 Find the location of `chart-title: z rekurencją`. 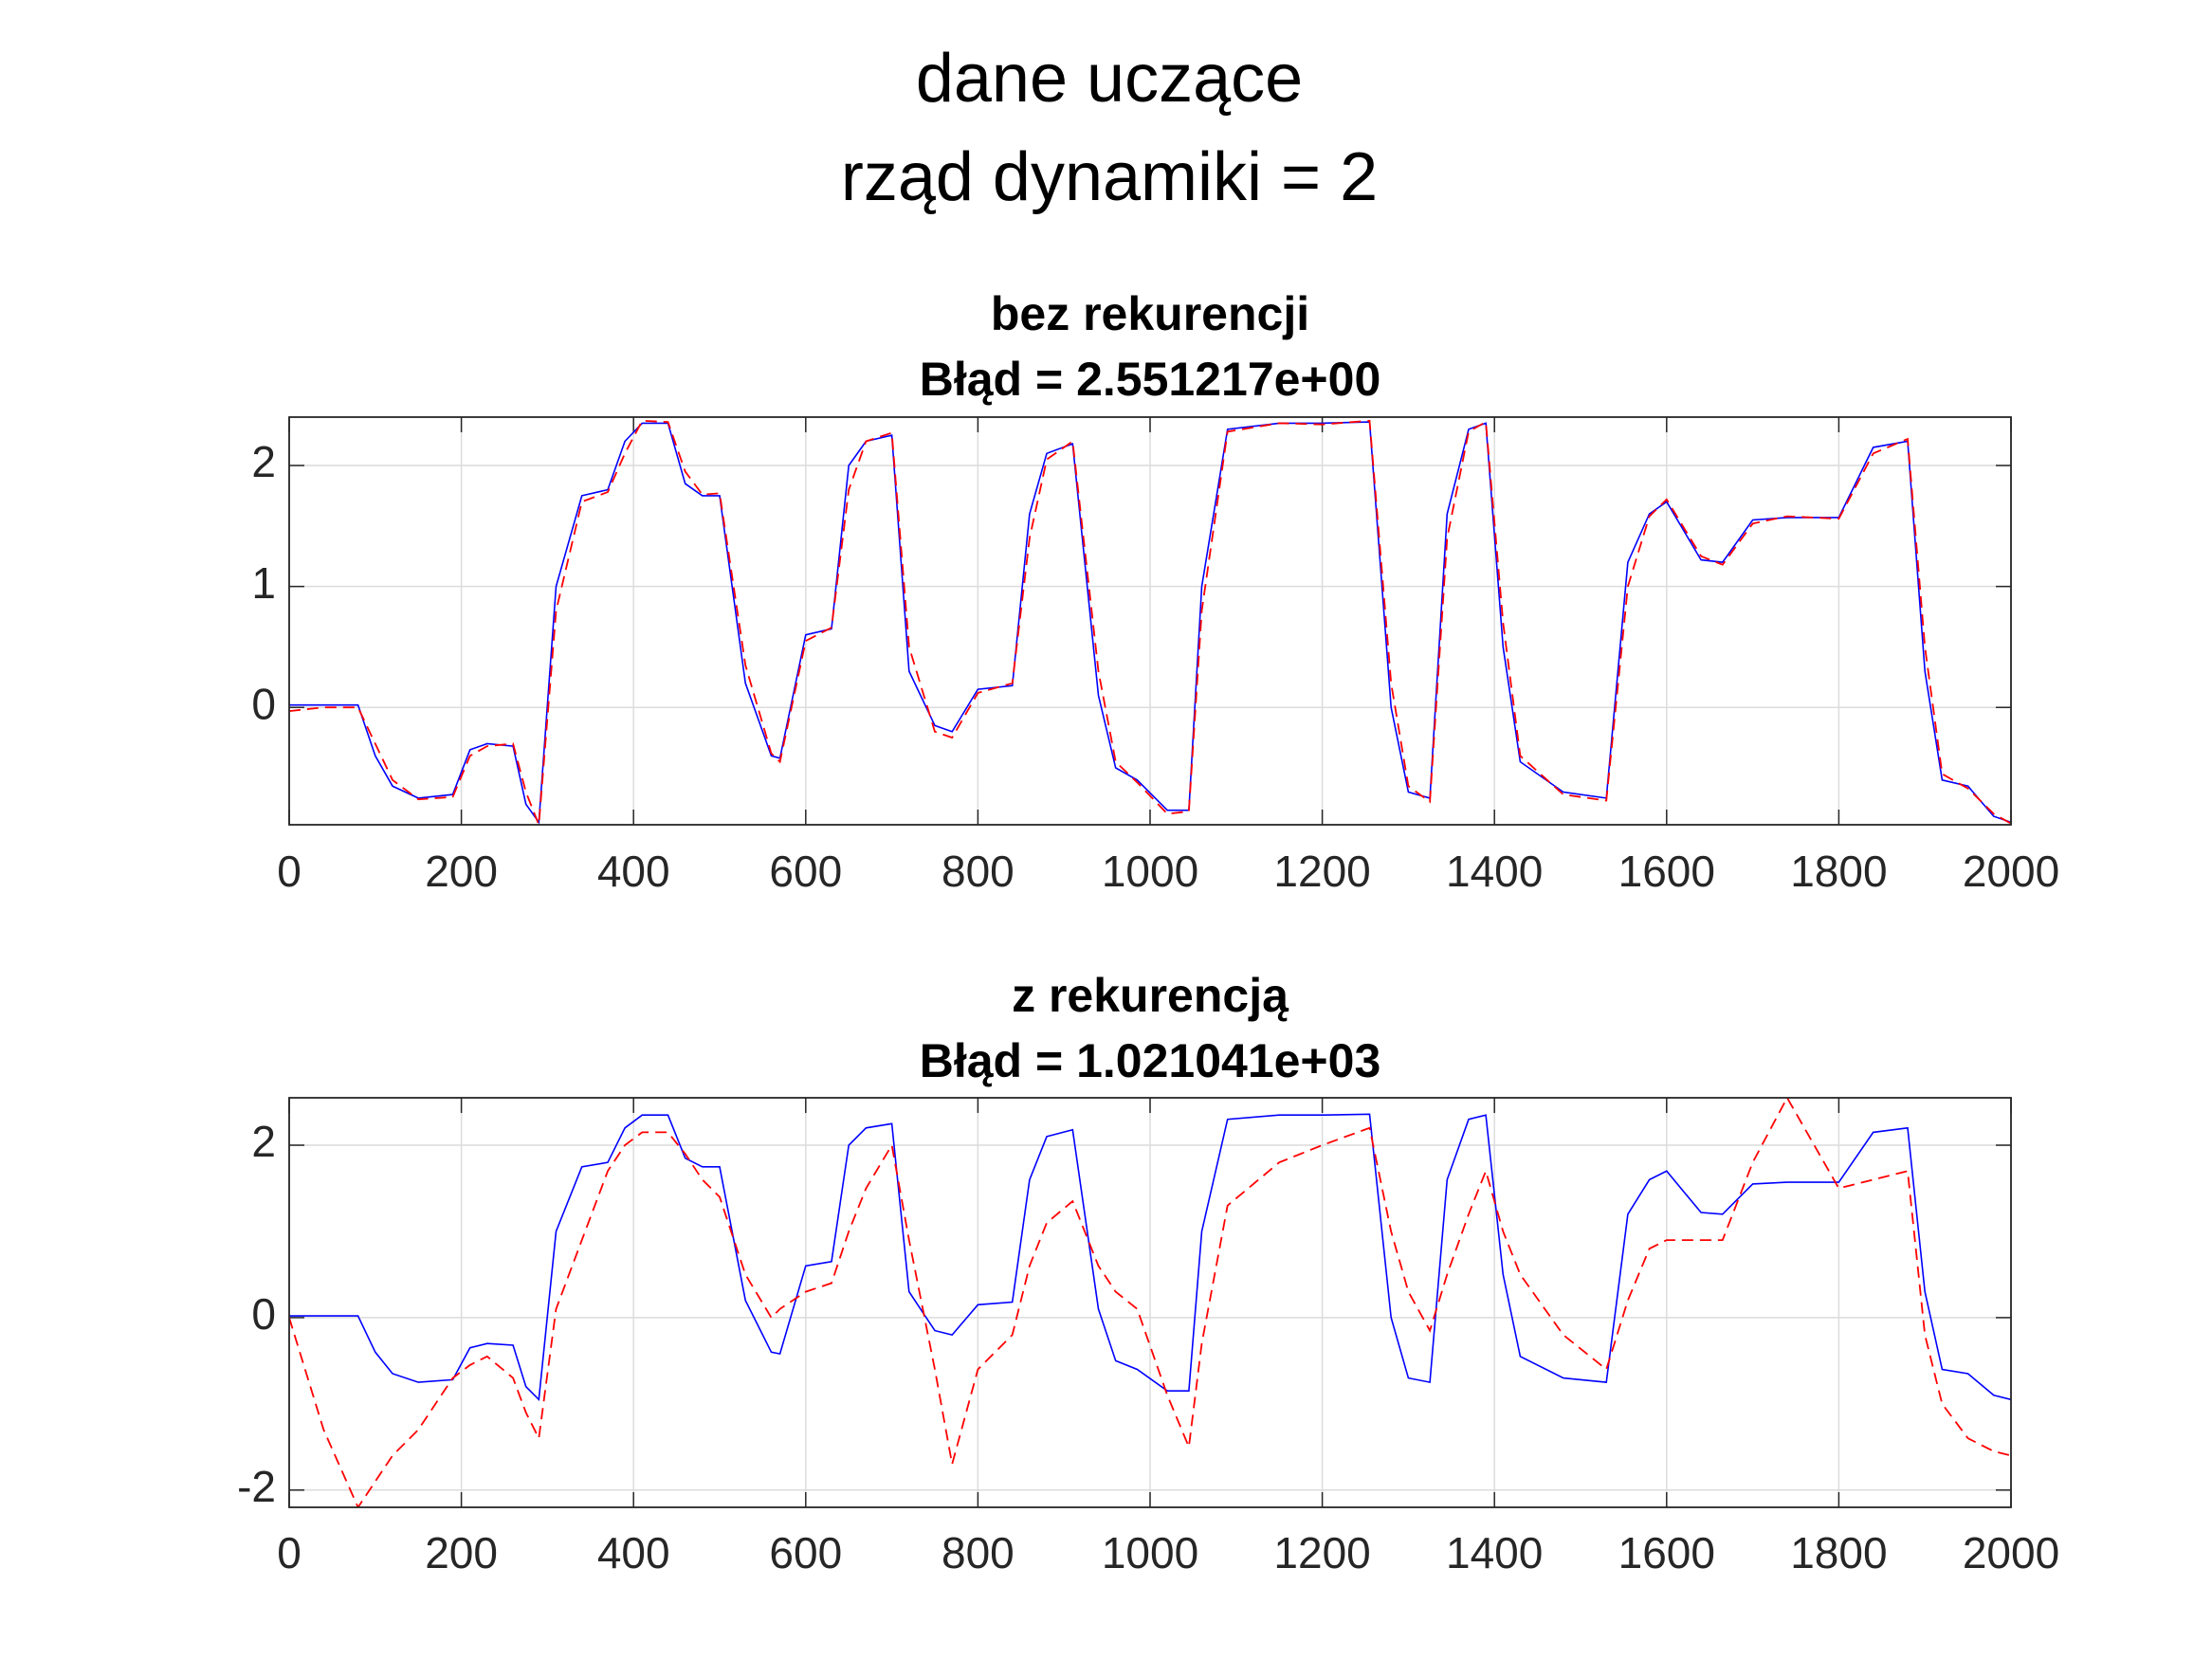

chart-title: z rekurencją is located at coordinates (1150, 995).